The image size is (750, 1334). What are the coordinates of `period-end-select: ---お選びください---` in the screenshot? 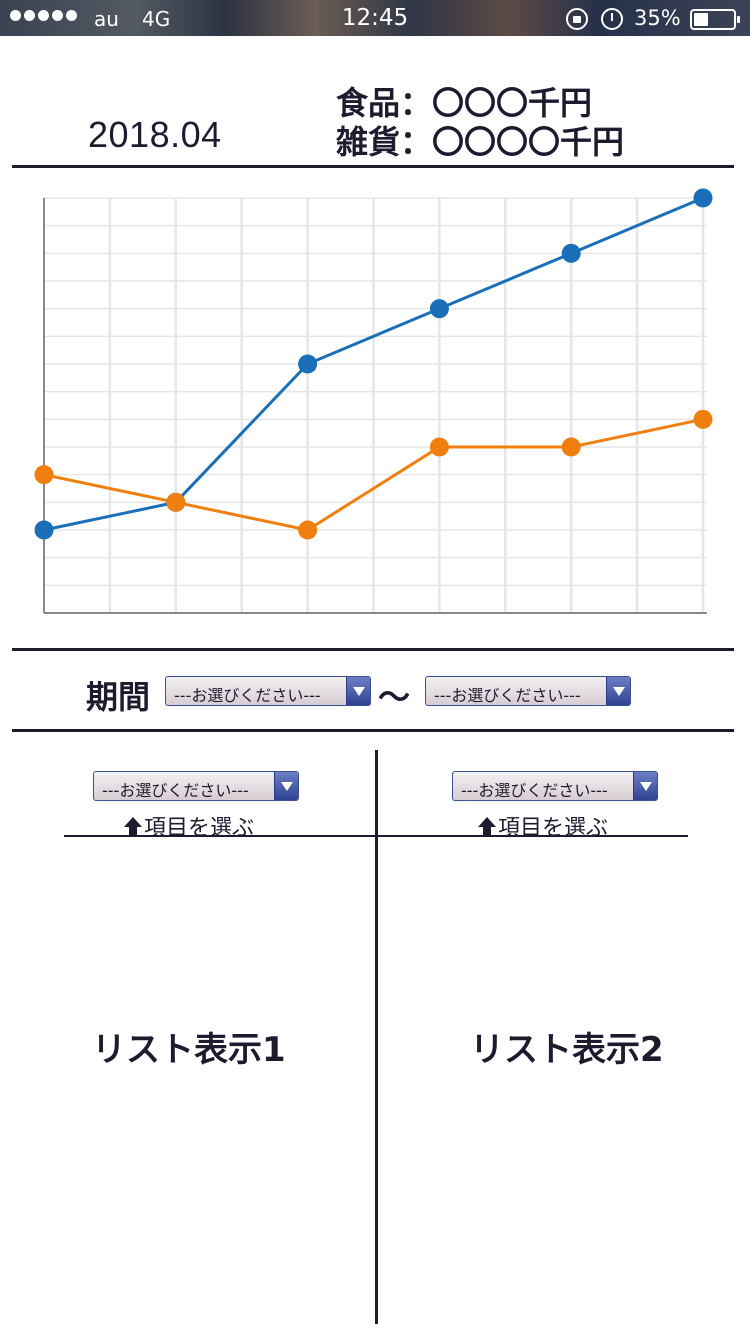 It's located at (528, 691).